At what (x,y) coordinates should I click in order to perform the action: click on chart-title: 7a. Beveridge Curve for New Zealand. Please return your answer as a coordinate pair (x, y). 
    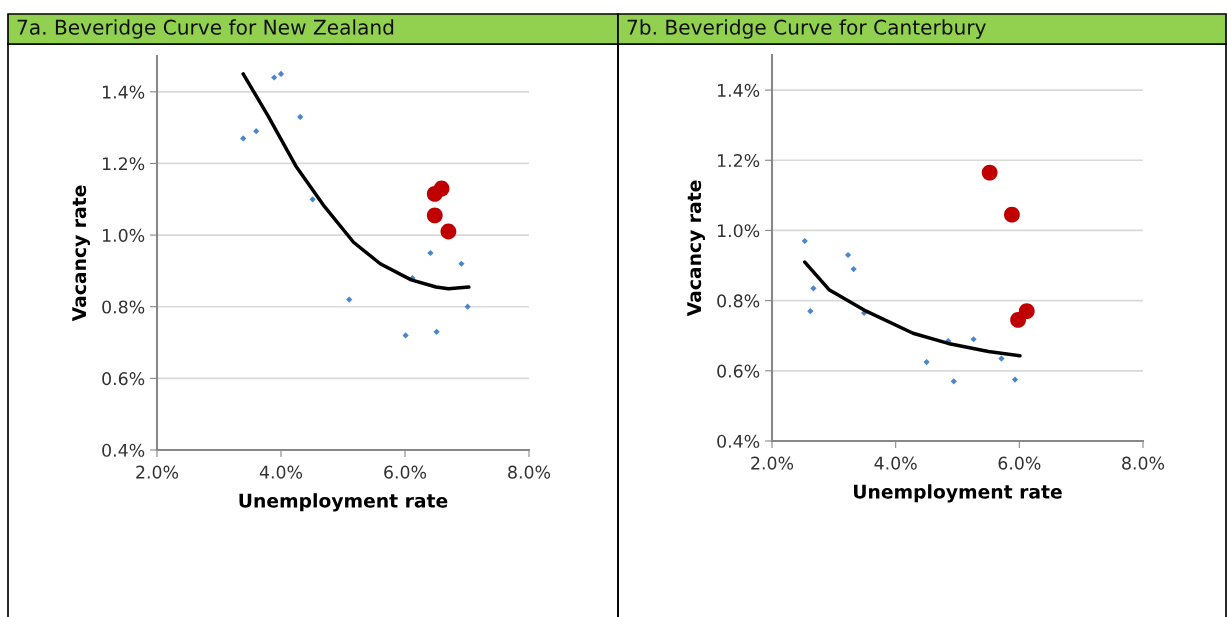
    Looking at the image, I should click on (205, 29).